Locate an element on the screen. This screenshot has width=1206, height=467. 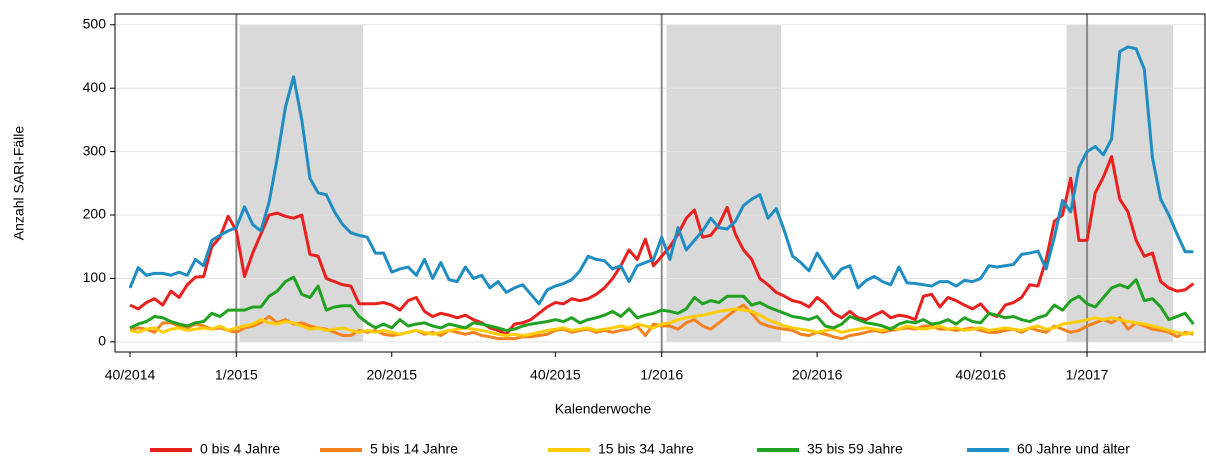
y-axis-title: Anzahl SARI-Fälle is located at coordinates (19, 183).